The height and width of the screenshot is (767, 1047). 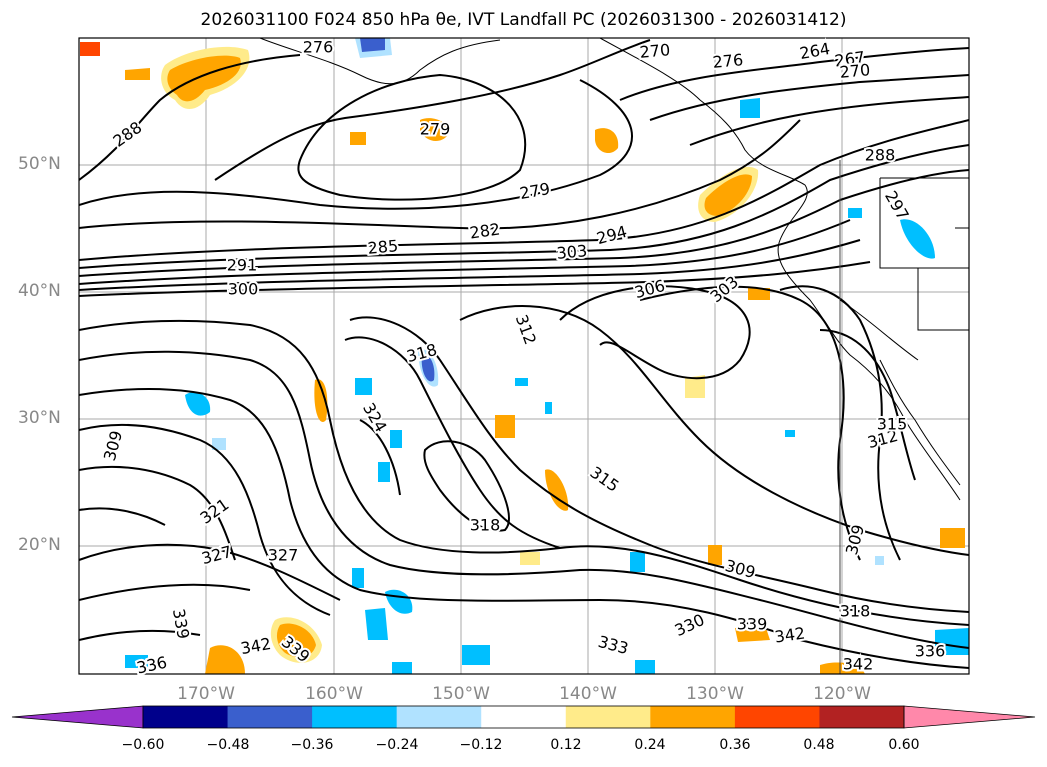 I want to click on contour-label: 300, so click(x=243, y=289).